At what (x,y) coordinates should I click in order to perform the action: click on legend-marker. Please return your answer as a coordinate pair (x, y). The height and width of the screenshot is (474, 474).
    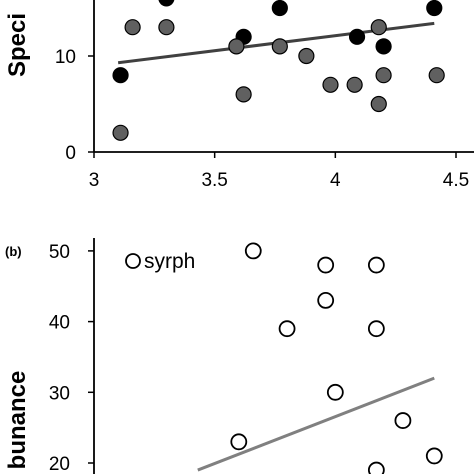
    Looking at the image, I should click on (133, 261).